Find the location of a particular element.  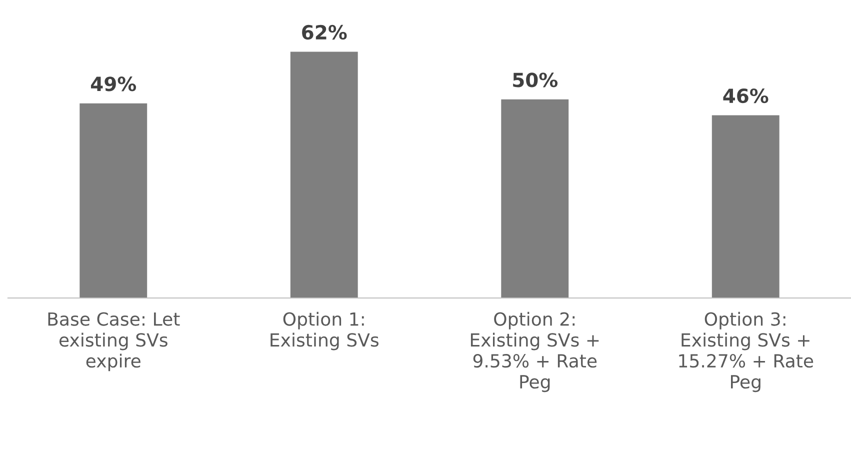

data-label: 46% is located at coordinates (745, 96).